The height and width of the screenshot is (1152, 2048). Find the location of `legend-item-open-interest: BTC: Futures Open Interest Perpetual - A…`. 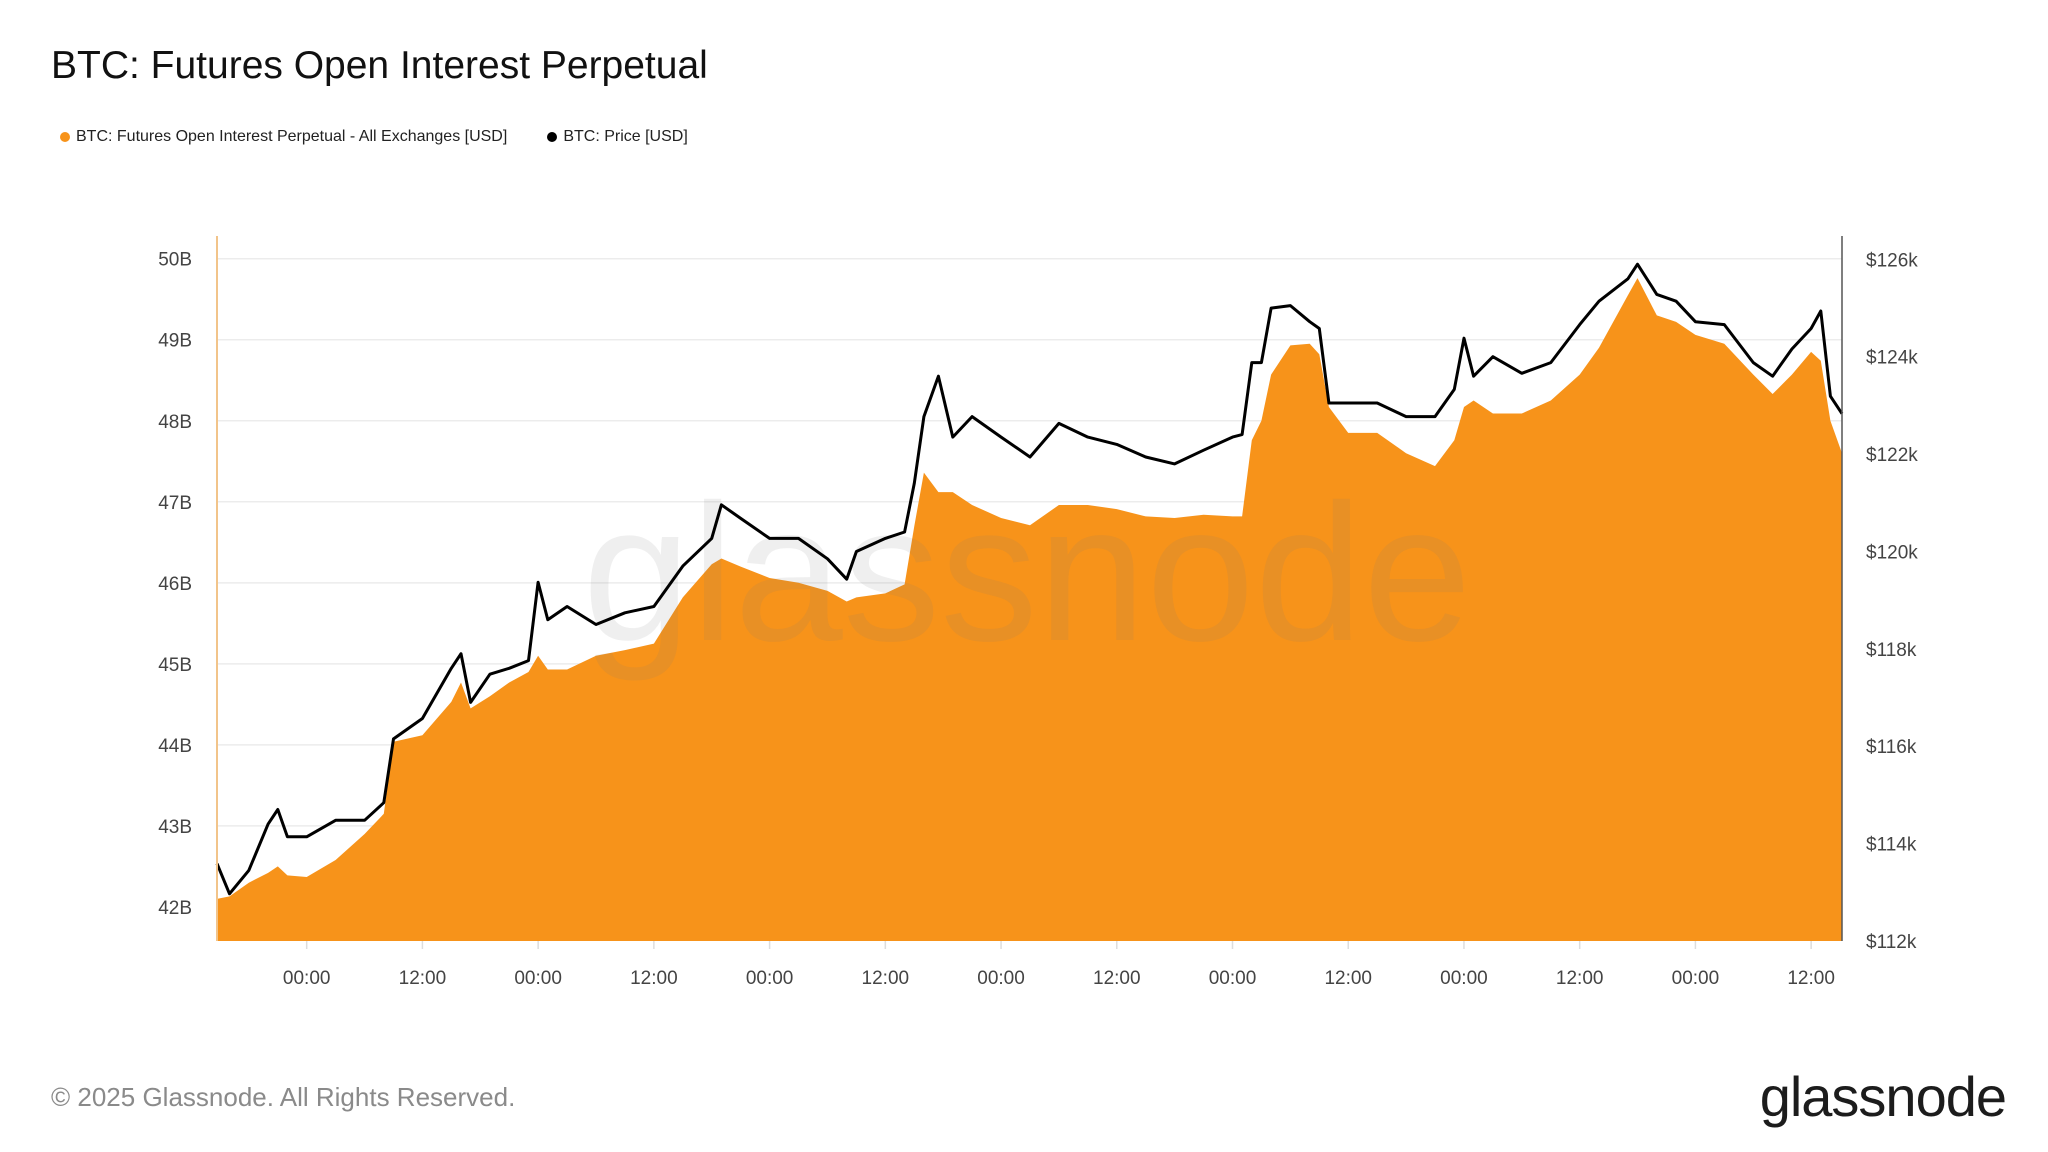

legend-item-open-interest: BTC: Futures Open Interest Perpetual - A… is located at coordinates (283, 137).